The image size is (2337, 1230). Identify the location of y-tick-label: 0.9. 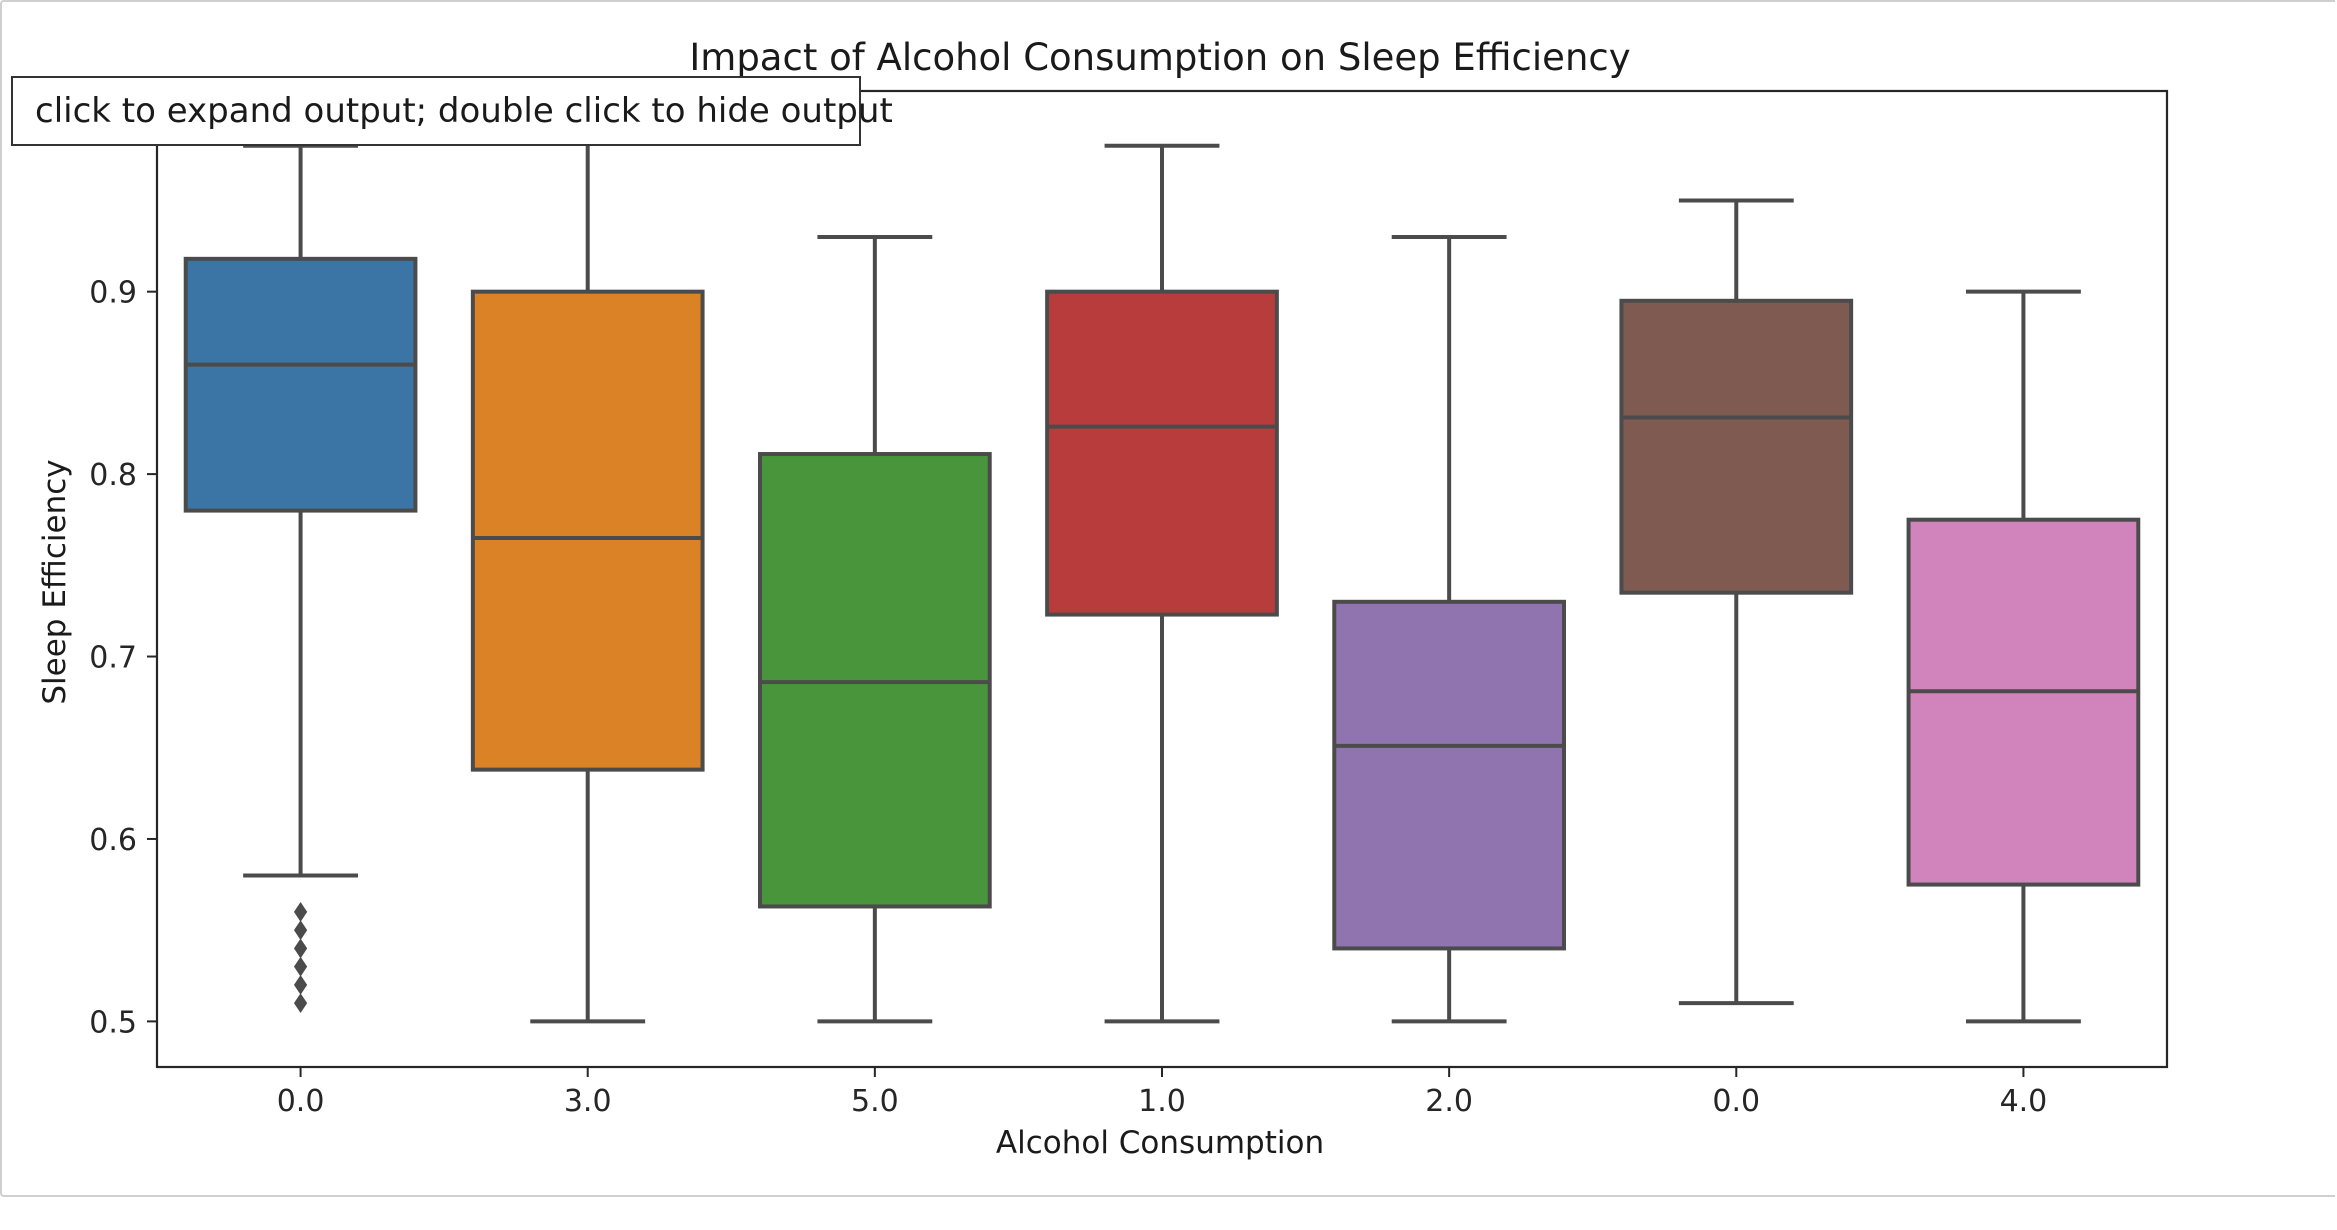
(113, 293).